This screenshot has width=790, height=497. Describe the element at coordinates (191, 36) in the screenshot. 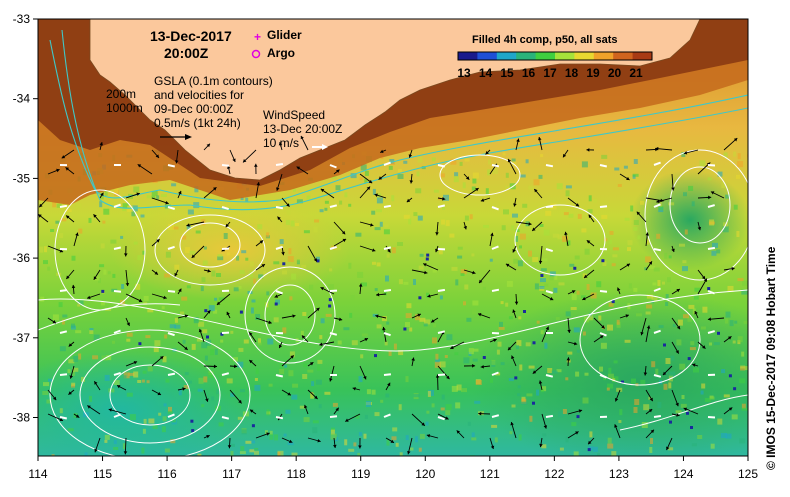

I see `timestamp-date: 13-Dec-2017` at that location.